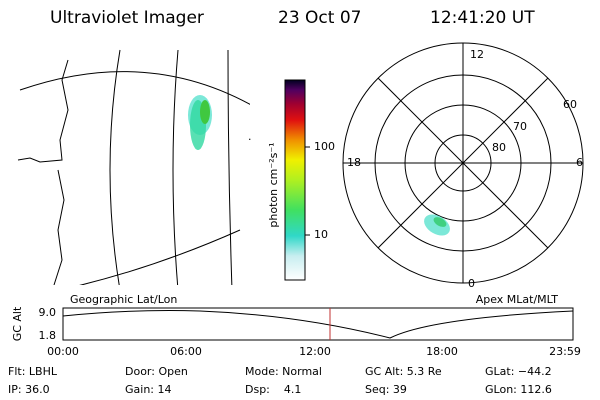 The height and width of the screenshot is (400, 600). Describe the element at coordinates (518, 371) in the screenshot. I see `field: GLat: −44.2` at that location.